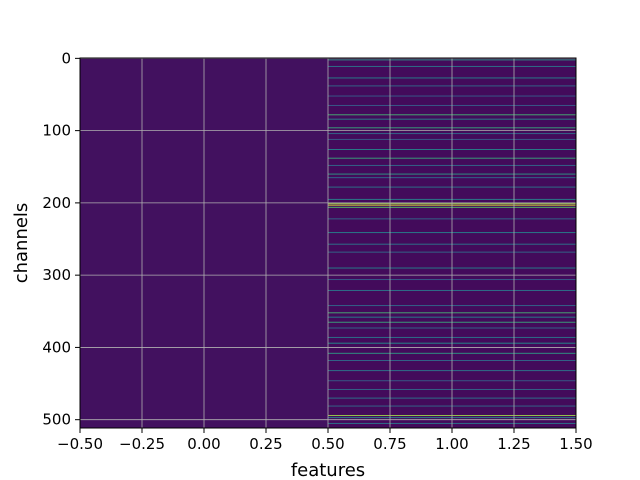  Describe the element at coordinates (56, 203) in the screenshot. I see `y-tick-label: 200` at that location.